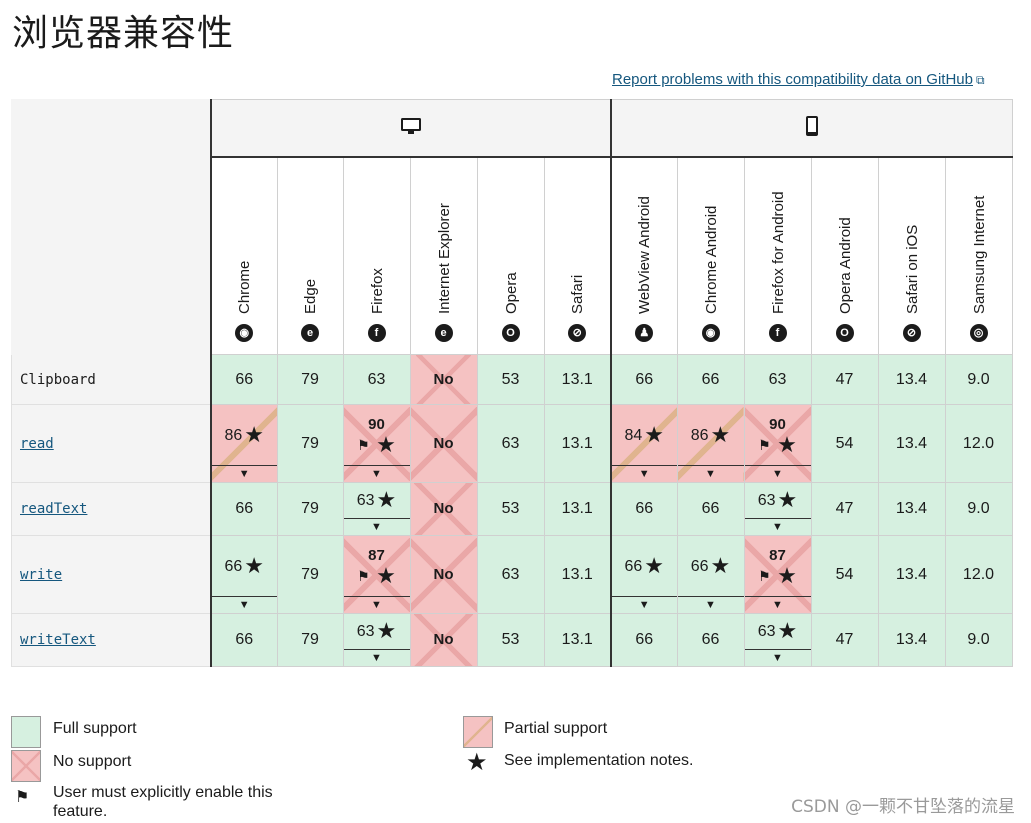  Describe the element at coordinates (310, 255) in the screenshot. I see `browser-header: Edge e` at that location.